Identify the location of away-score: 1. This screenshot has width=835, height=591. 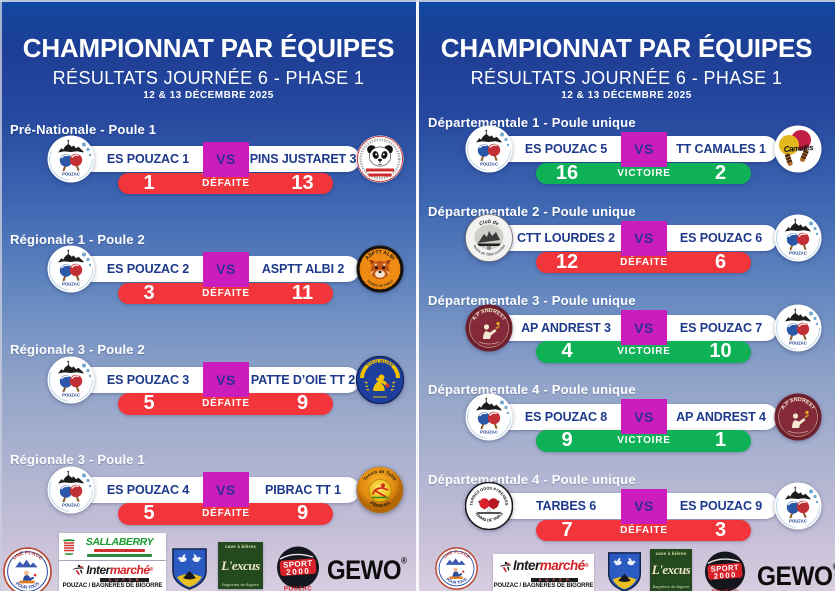
(720, 440).